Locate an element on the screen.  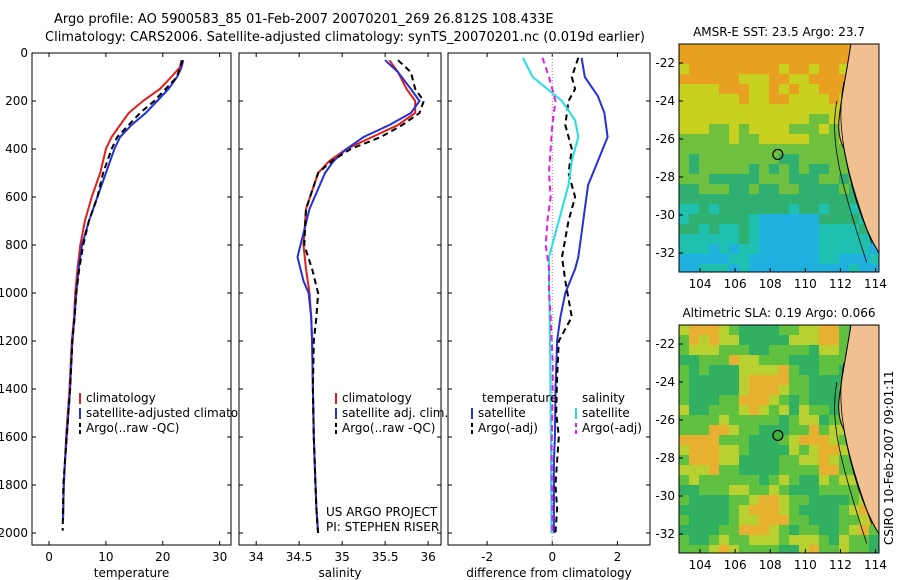
diff-legend-sal-argo-label: Argo(-adj) is located at coordinates (612, 428).